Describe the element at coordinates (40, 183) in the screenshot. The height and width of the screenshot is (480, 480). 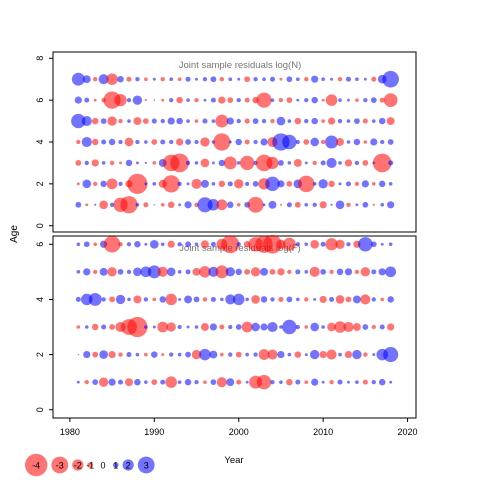
I see `y-tick-label-log-n: 2` at that location.